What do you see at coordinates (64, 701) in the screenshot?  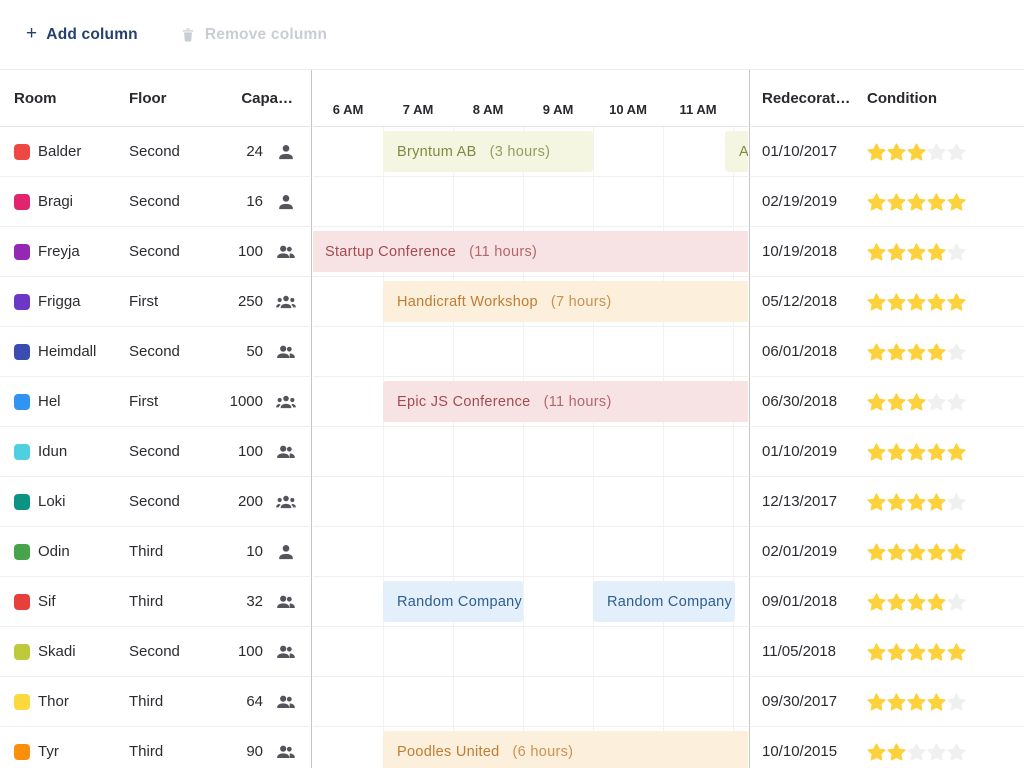 I see `room-cell: Thor` at bounding box center [64, 701].